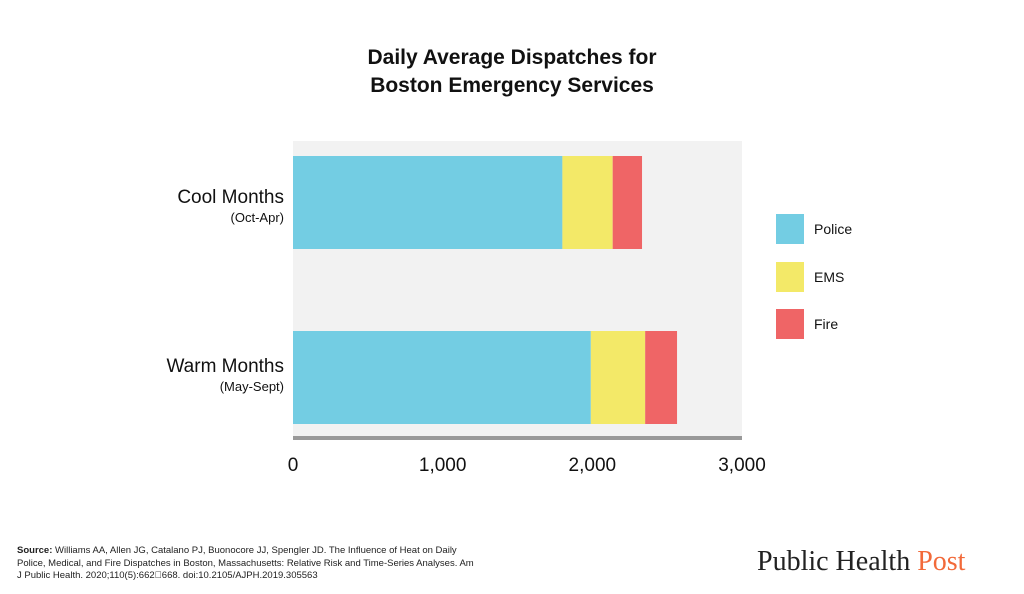  I want to click on legend-item-ems: EMS, so click(810, 277).